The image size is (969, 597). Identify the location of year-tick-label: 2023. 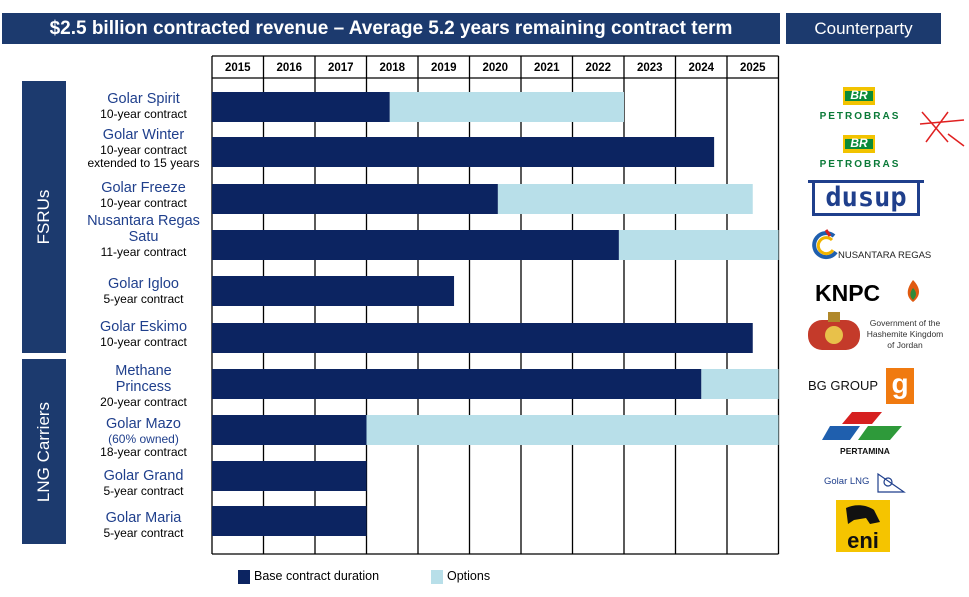
(650, 68).